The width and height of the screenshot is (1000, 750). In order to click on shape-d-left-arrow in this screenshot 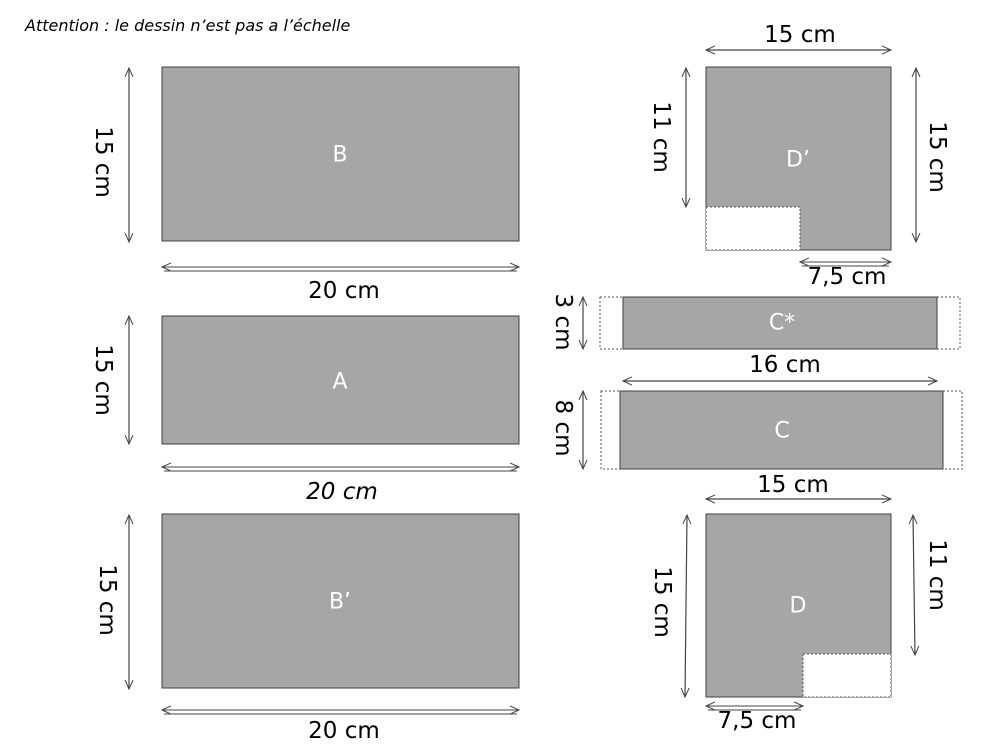, I will do `click(686, 606)`.